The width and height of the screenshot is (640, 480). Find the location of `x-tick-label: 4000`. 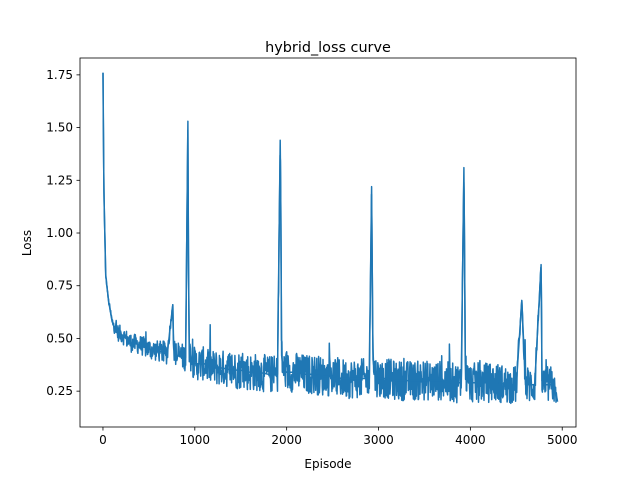

x-tick-label: 4000 is located at coordinates (470, 440).